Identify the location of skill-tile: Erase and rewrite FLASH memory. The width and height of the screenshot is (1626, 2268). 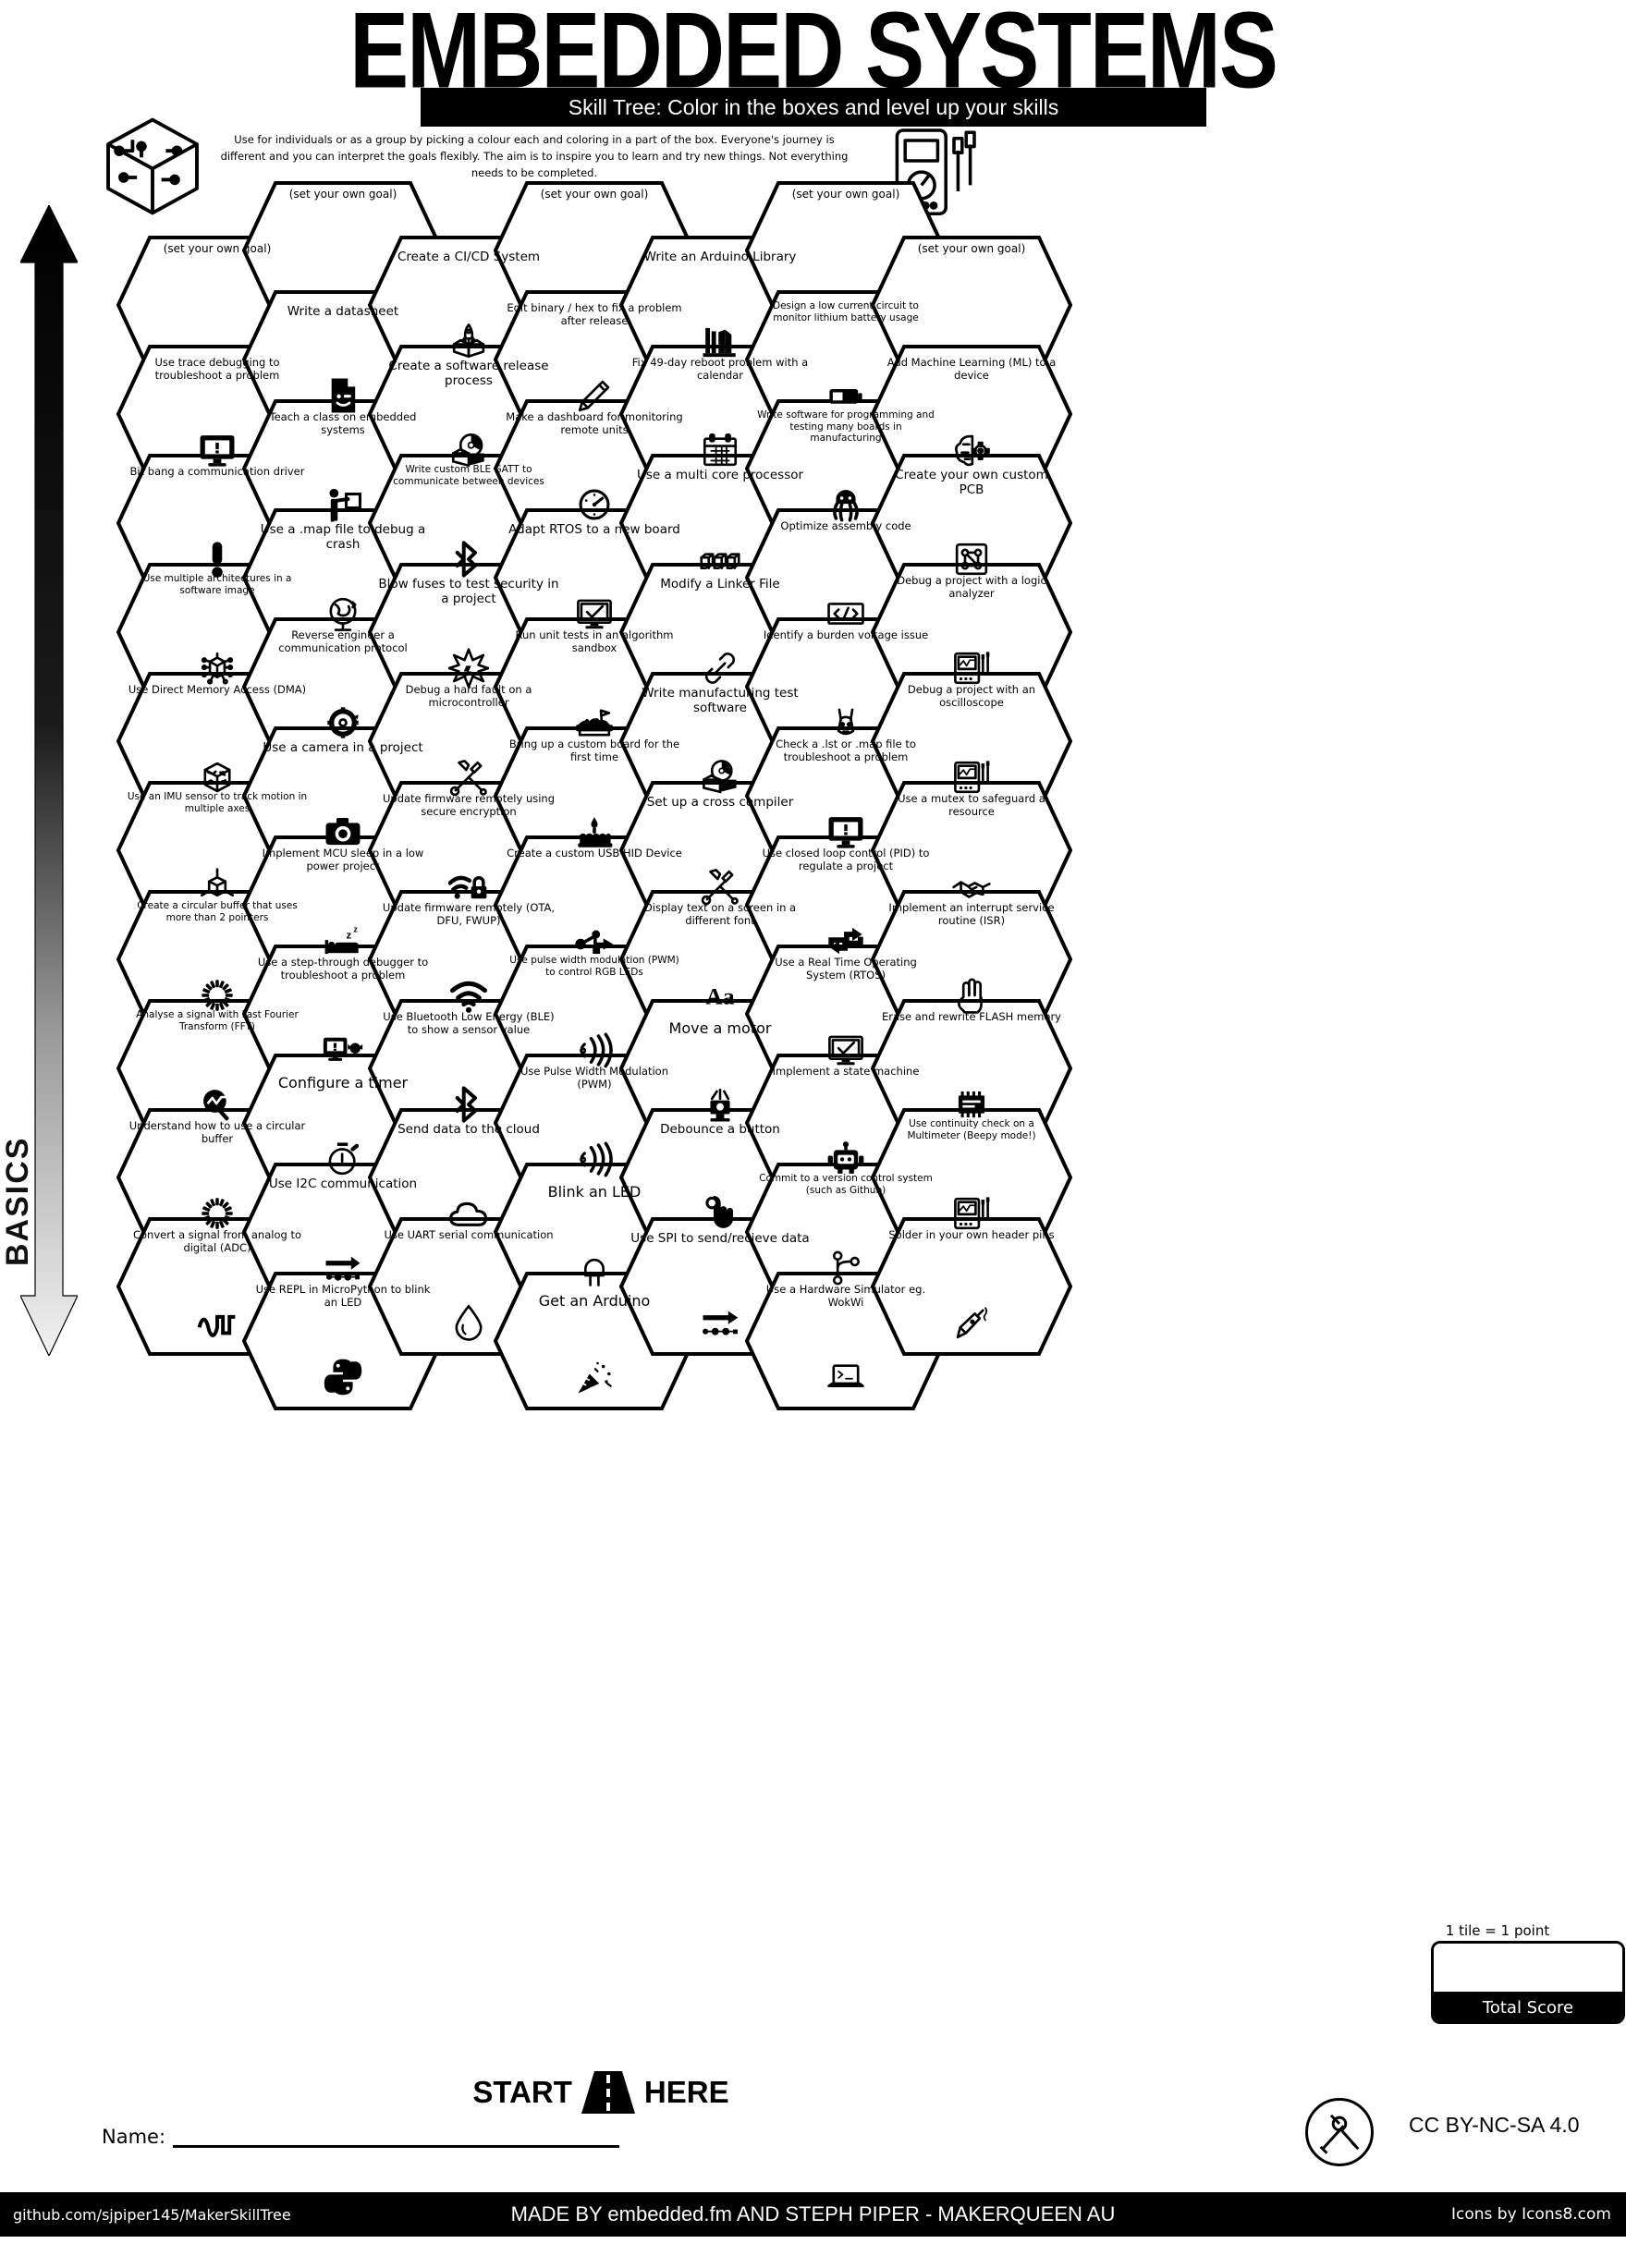
(971, 1069).